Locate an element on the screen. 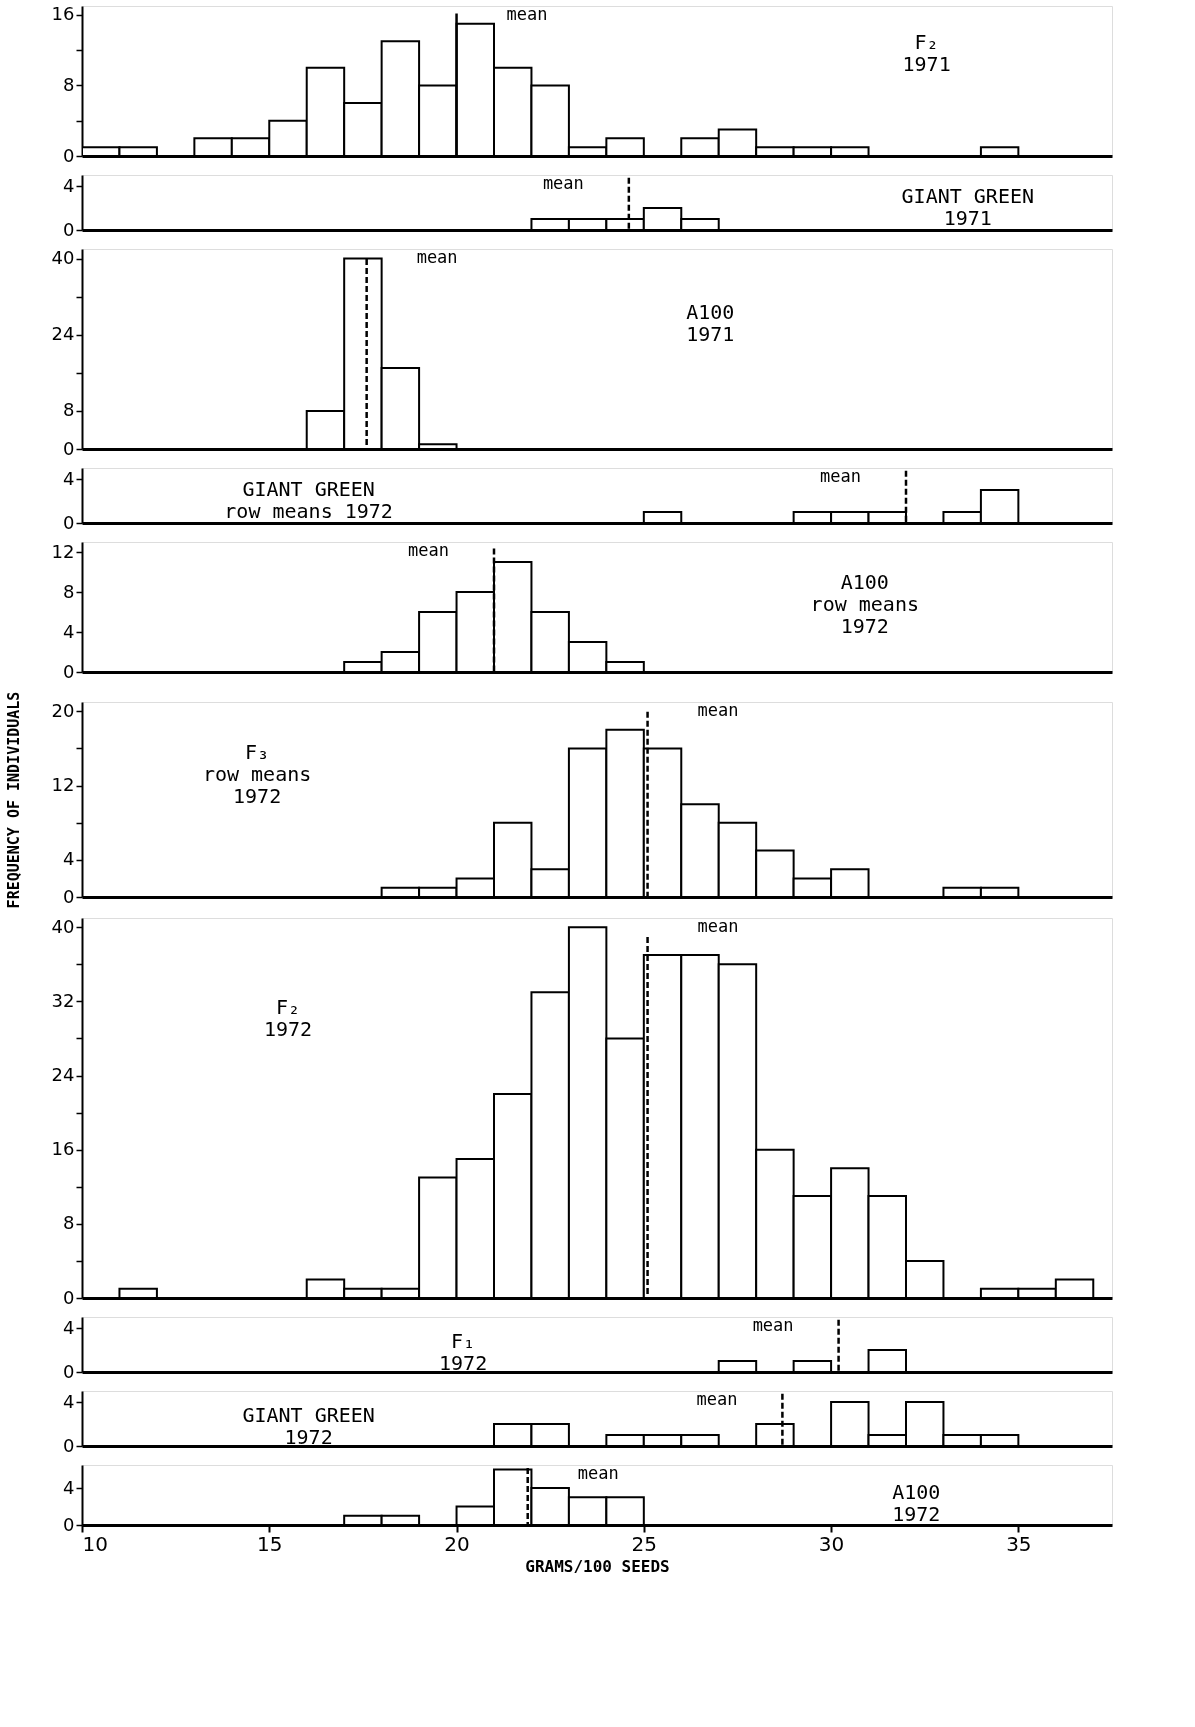 The height and width of the screenshot is (1727, 1195). x-tick-label: 25 is located at coordinates (644, 1543).